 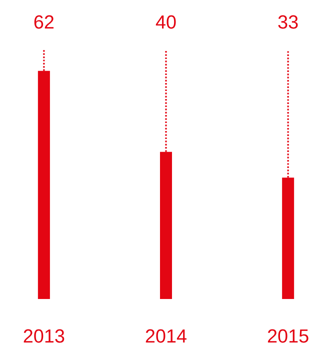 What do you see at coordinates (288, 22) in the screenshot?
I see `data-label: 33` at bounding box center [288, 22].